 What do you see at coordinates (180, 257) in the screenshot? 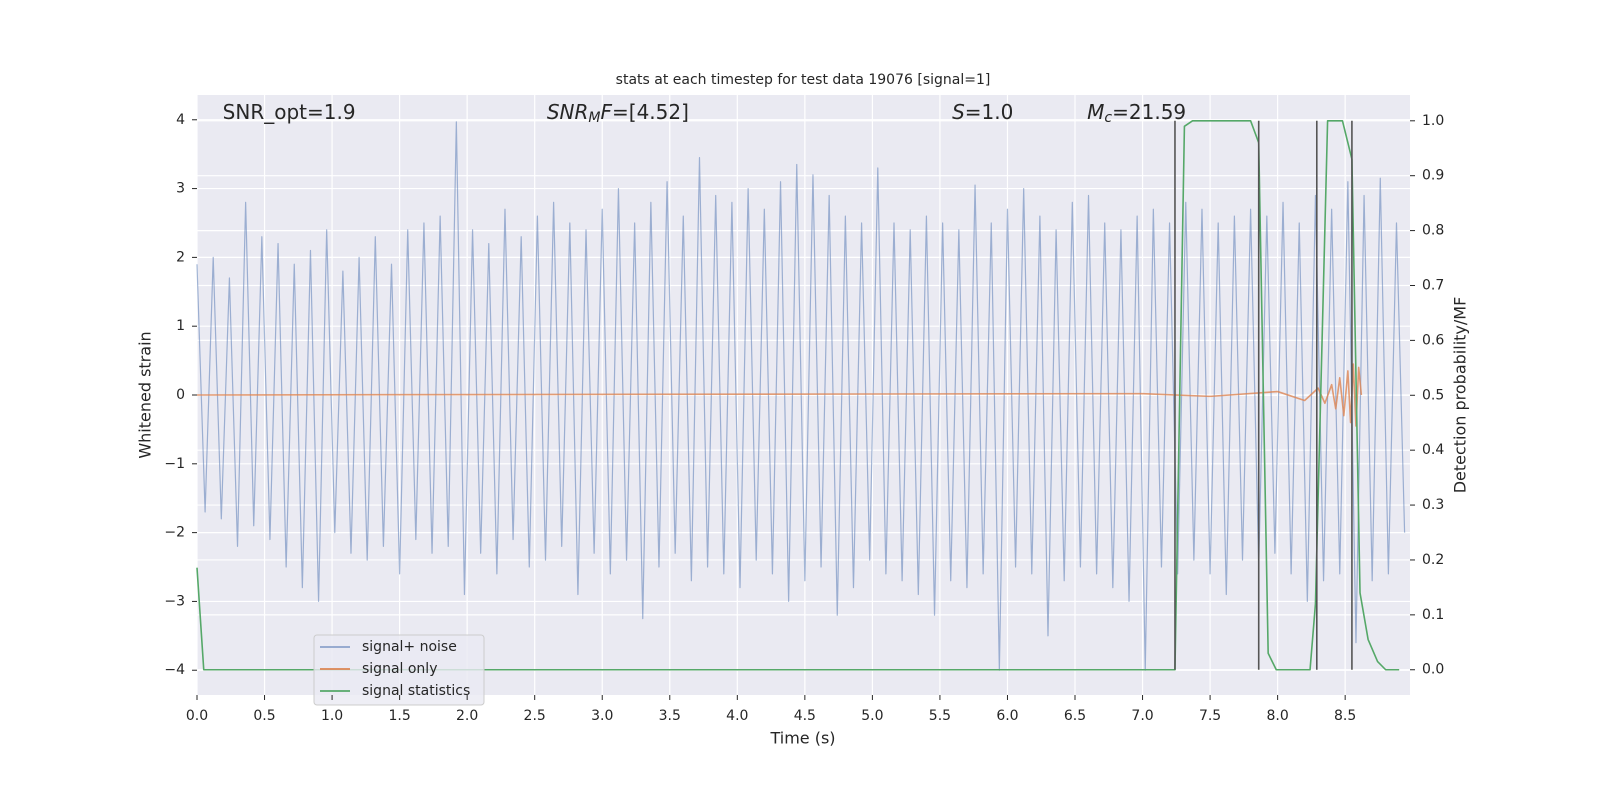
I see `y-tick-label: 2` at bounding box center [180, 257].